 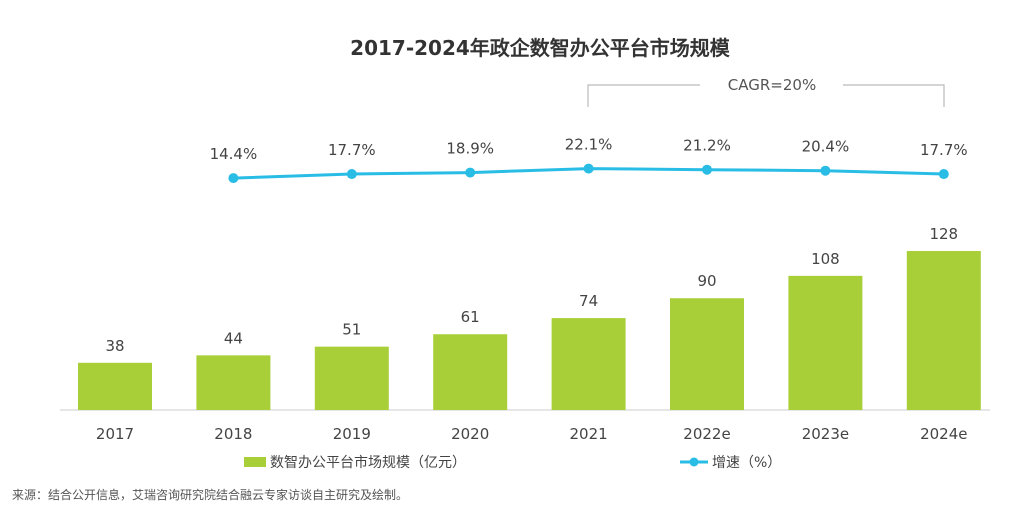 What do you see at coordinates (694, 462) in the screenshot?
I see `legend-line-marker` at bounding box center [694, 462].